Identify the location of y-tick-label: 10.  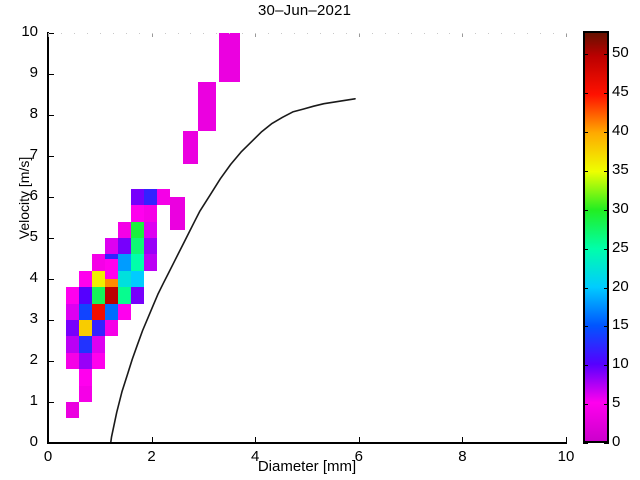
(29, 31).